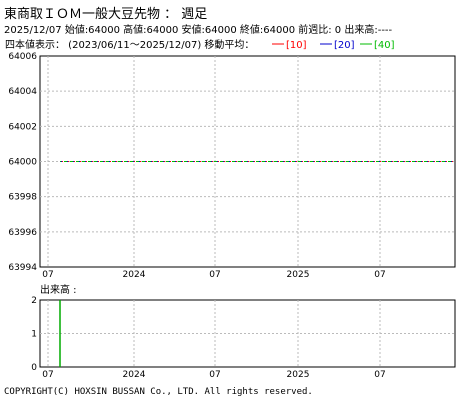  Describe the element at coordinates (22, 268) in the screenshot. I see `price-y-tick: 63994` at that location.